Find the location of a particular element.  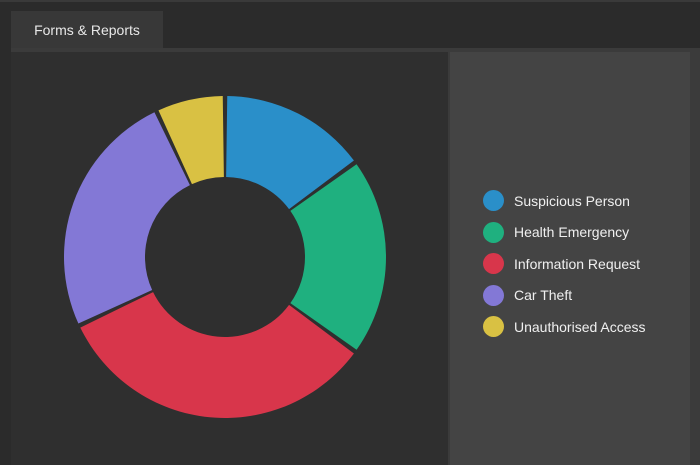

legend-label: Unauthorised Access is located at coordinates (580, 326).